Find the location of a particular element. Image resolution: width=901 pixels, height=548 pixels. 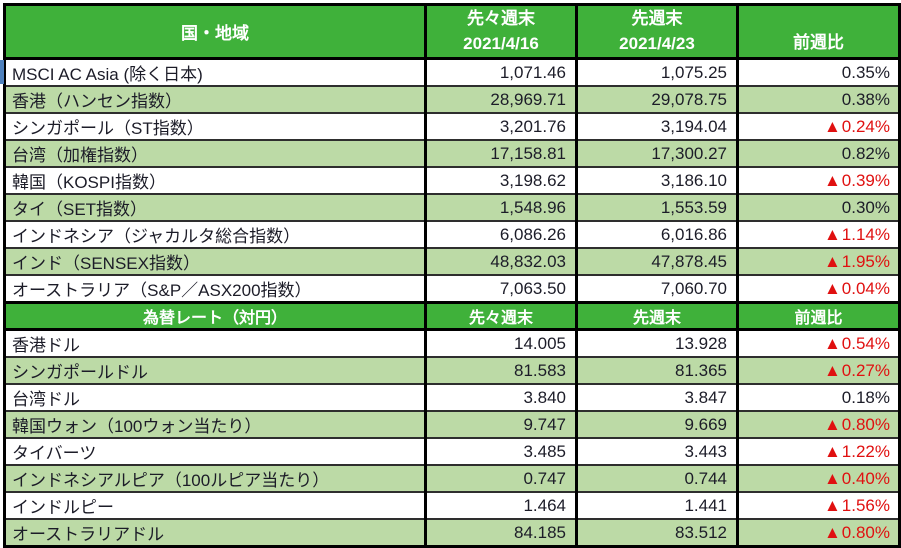

two-weeks-ago-label: 先々週末 is located at coordinates (501, 18).